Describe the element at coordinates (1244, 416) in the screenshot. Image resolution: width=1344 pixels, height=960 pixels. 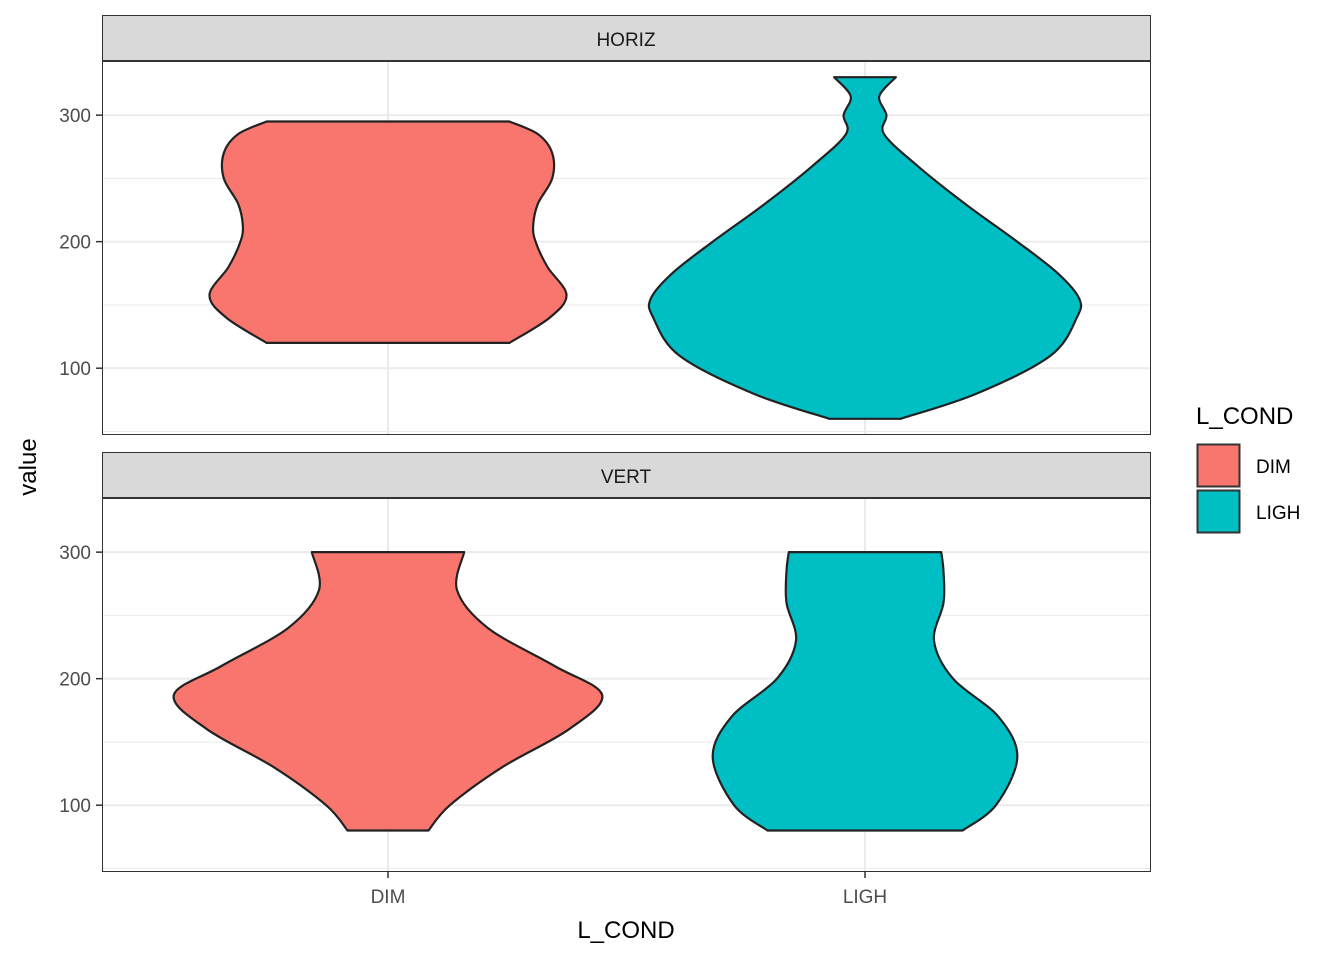
I see `legend-title: L_COND` at that location.